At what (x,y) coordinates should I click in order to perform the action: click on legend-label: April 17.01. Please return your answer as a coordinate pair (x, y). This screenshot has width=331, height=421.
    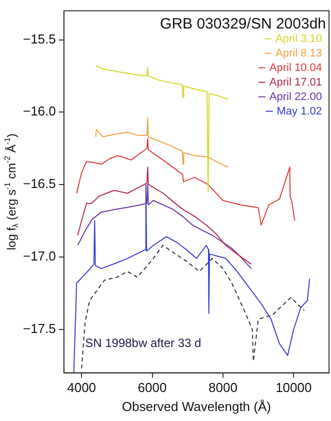
    Looking at the image, I should click on (295, 82).